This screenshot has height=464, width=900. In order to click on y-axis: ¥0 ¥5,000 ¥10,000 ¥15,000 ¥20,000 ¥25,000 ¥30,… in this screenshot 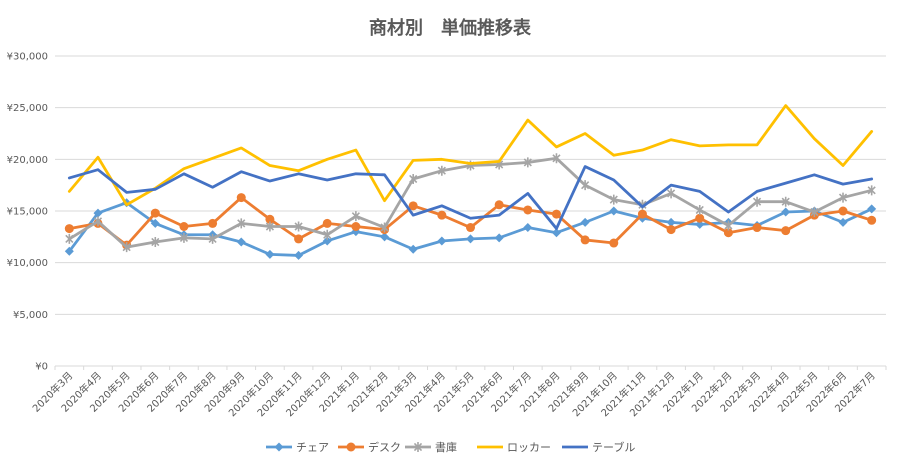, I will do `click(27, 212)`.